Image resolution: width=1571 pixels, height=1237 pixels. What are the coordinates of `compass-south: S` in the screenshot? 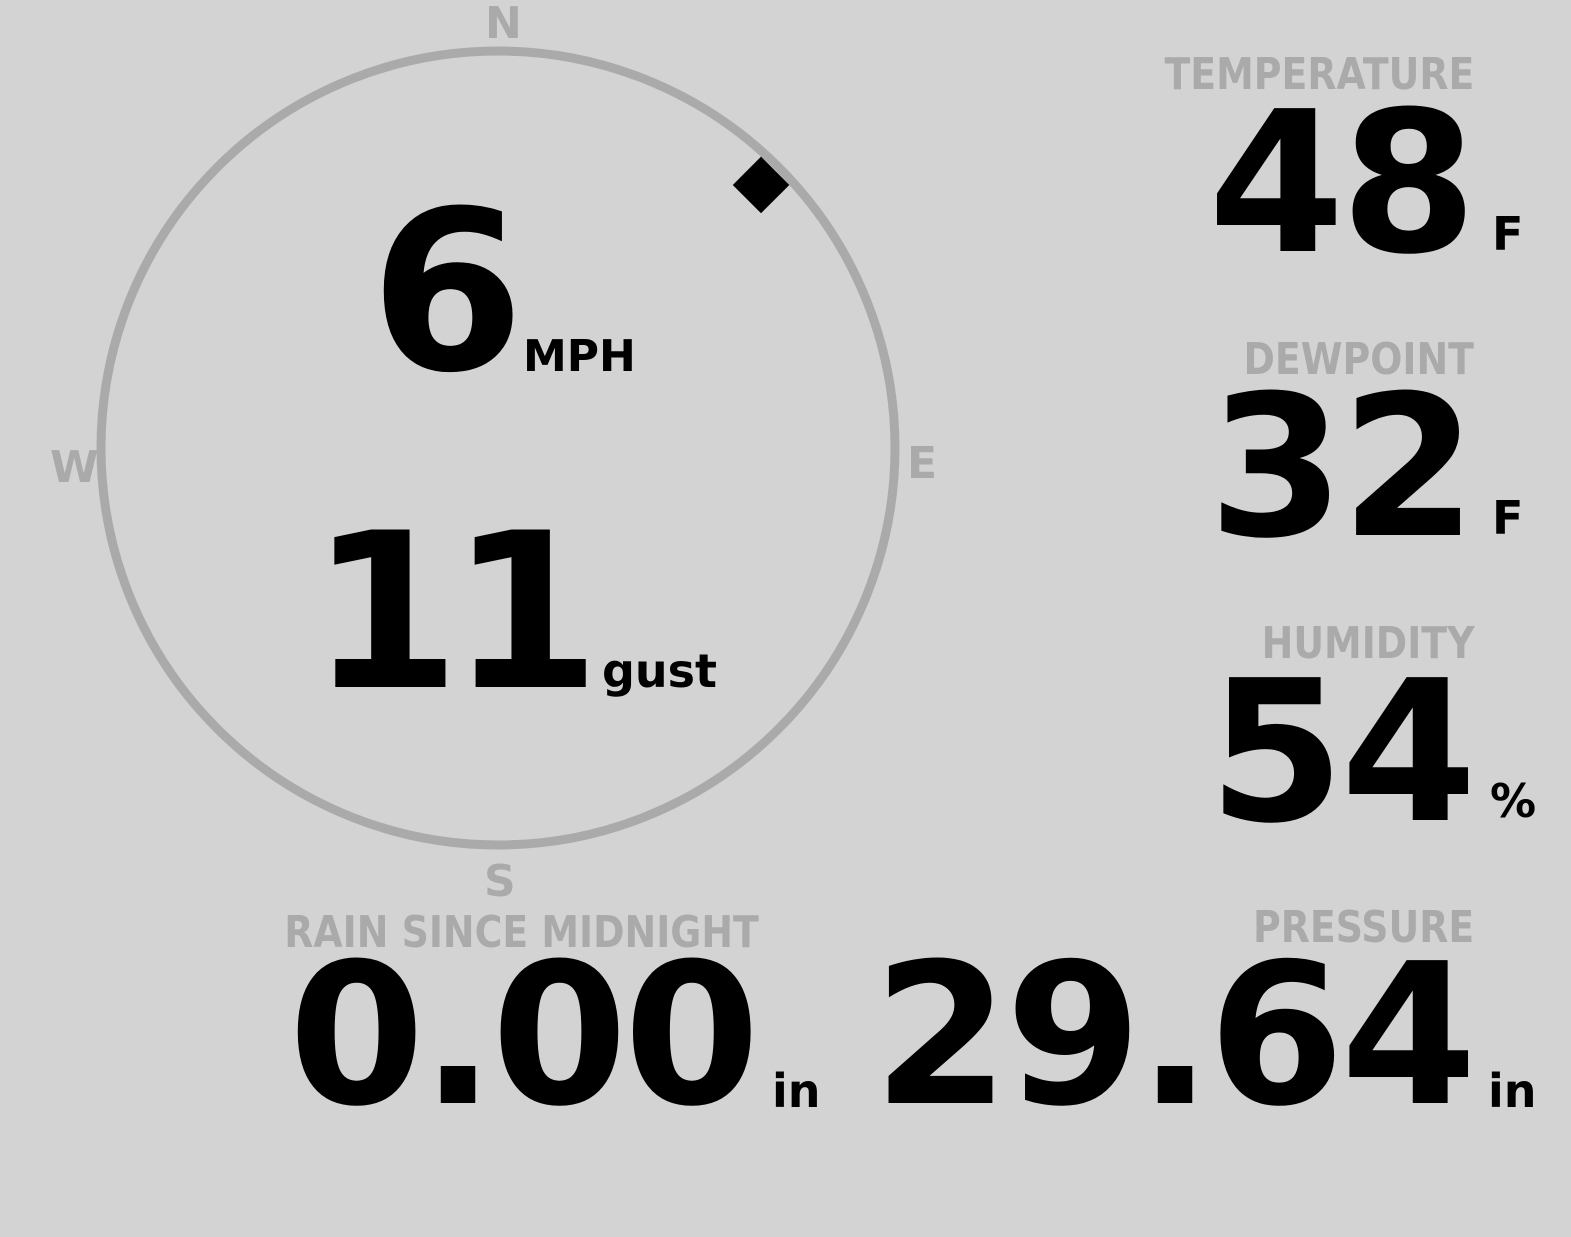 It's located at (500, 881).